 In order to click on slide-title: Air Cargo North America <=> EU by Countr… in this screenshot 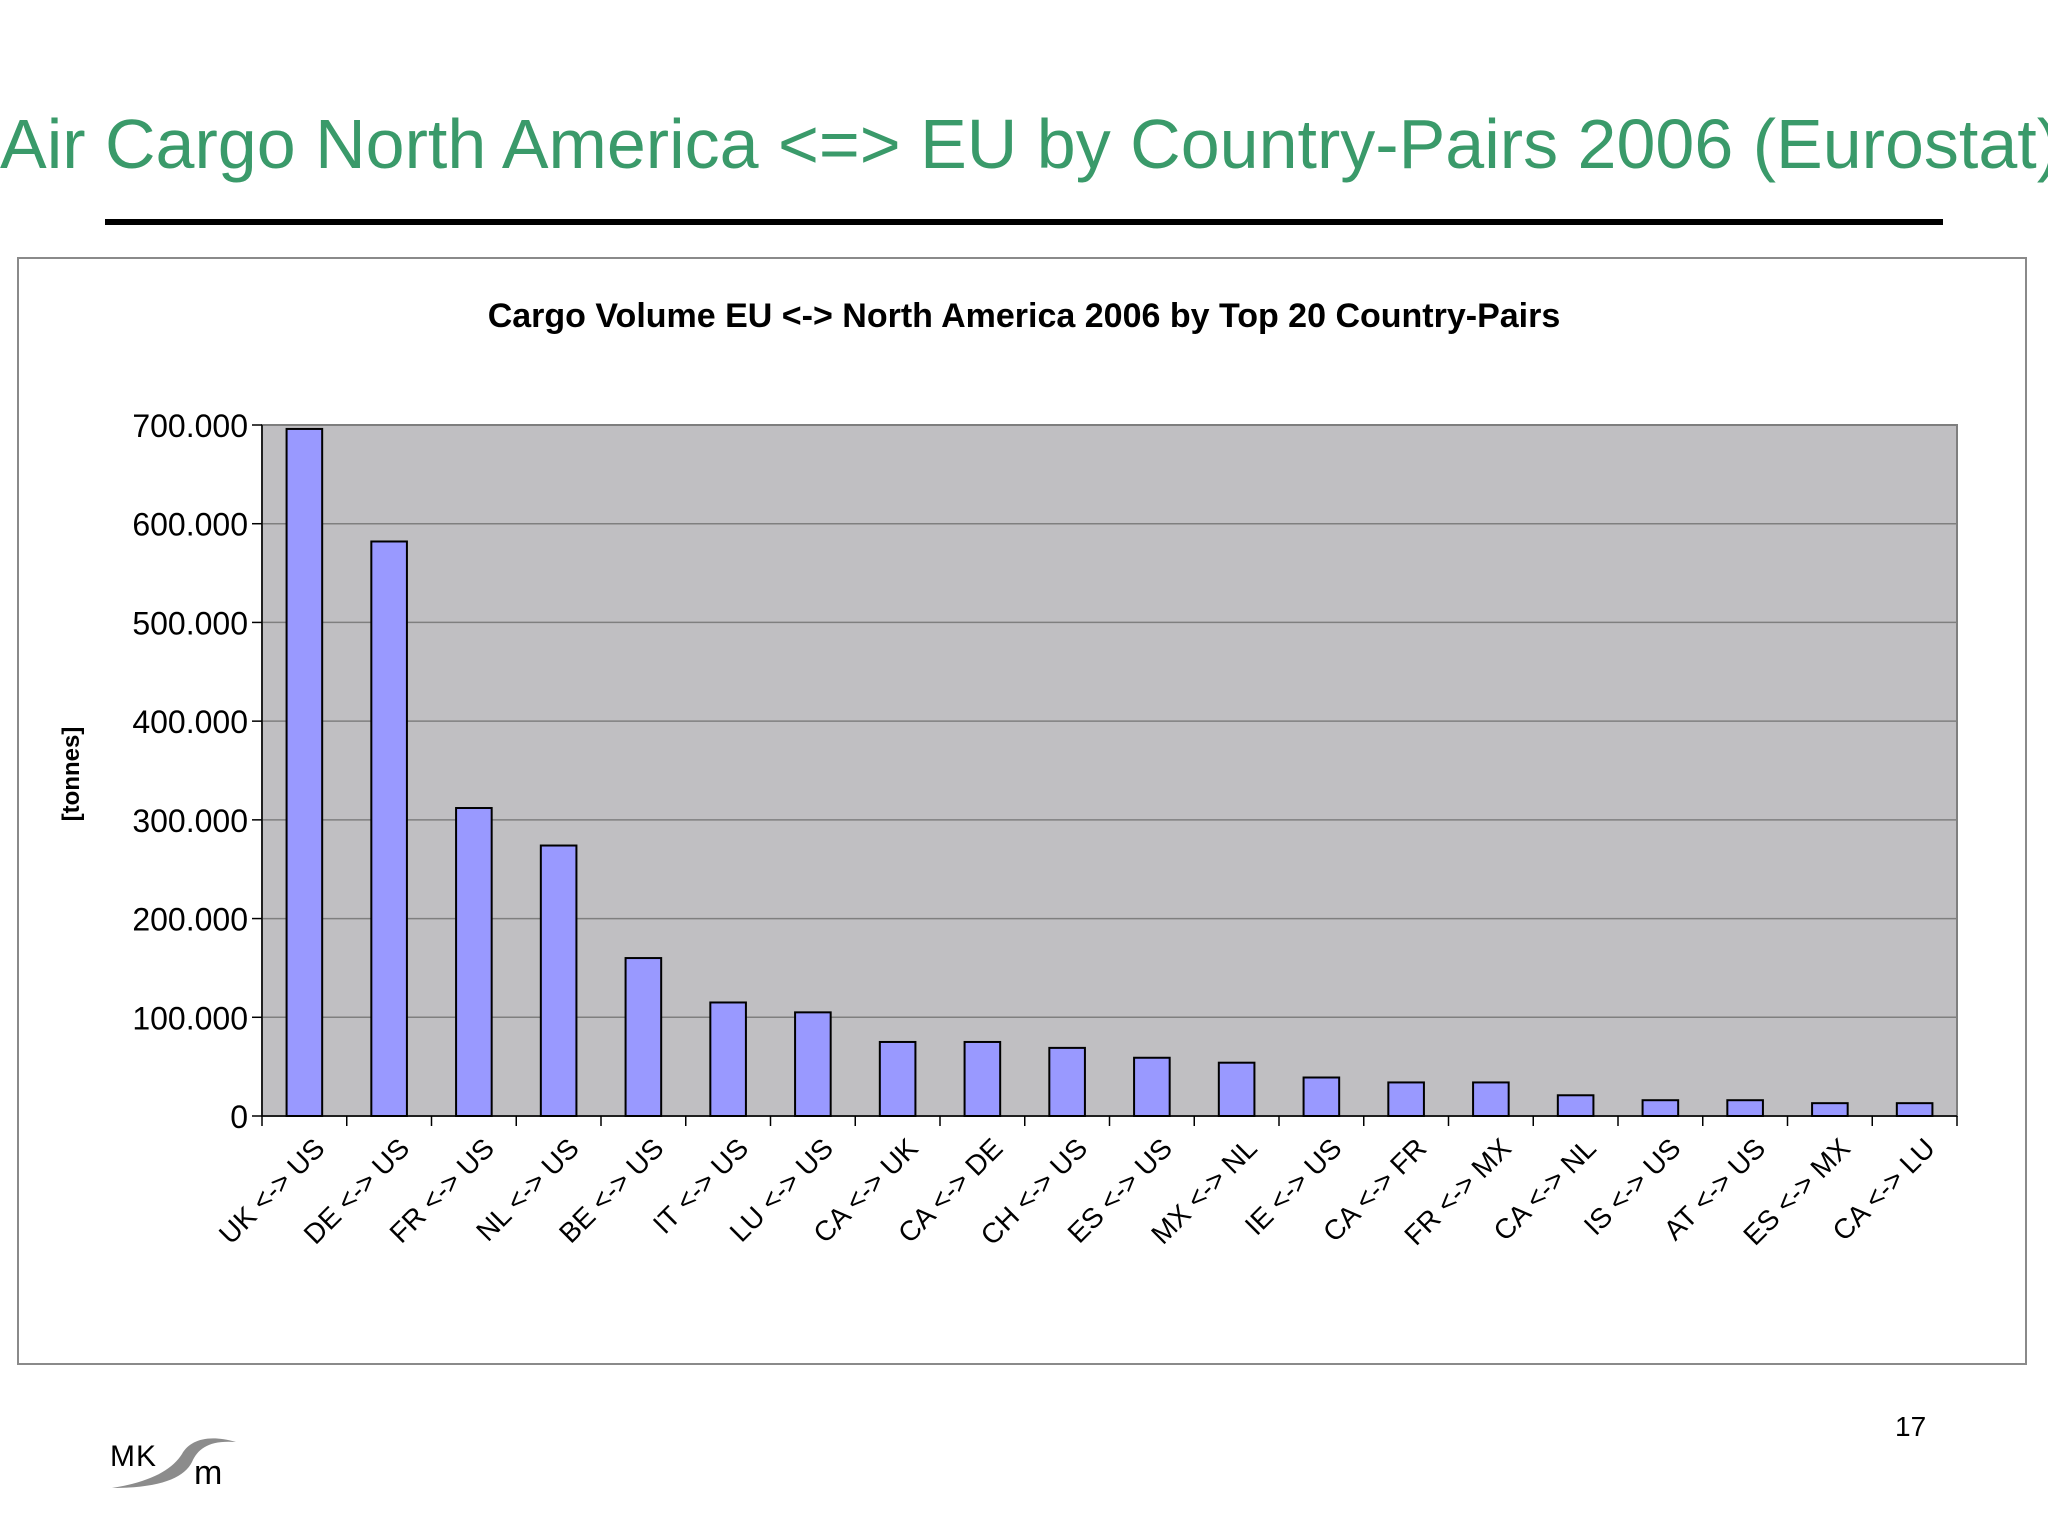, I will do `click(1024, 144)`.